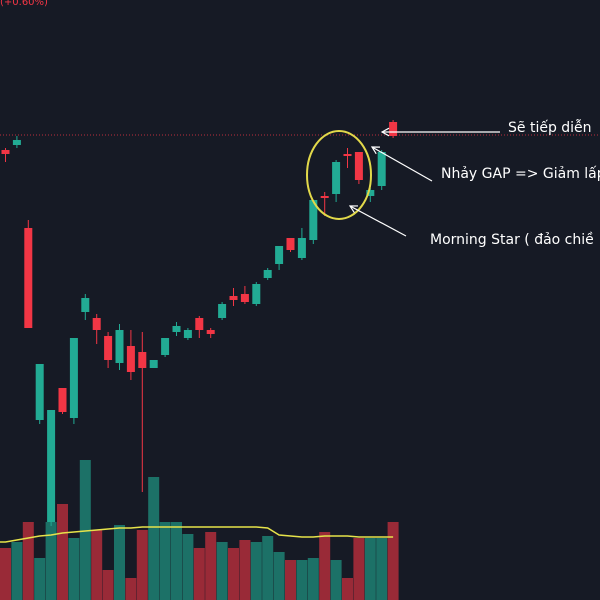 This screenshot has width=600, height=600. I want to click on annotation-label-gap: Nhảy GAP => Giảm lấp, so click(520, 174).